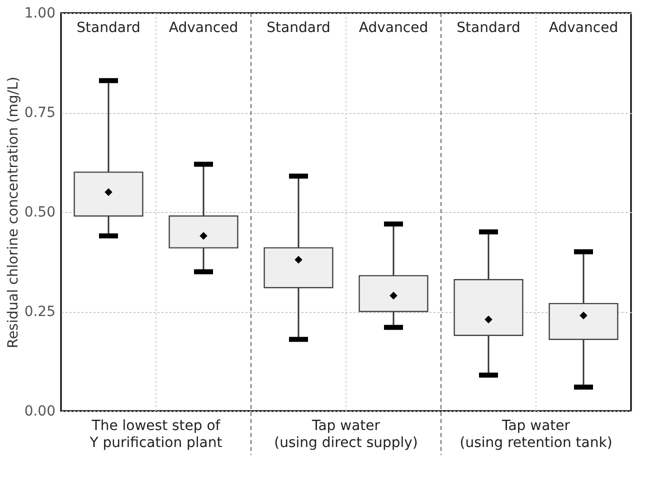 The height and width of the screenshot is (480, 672). Describe the element at coordinates (346, 434) in the screenshot. I see `text: Tap water (using direct supply)` at that location.